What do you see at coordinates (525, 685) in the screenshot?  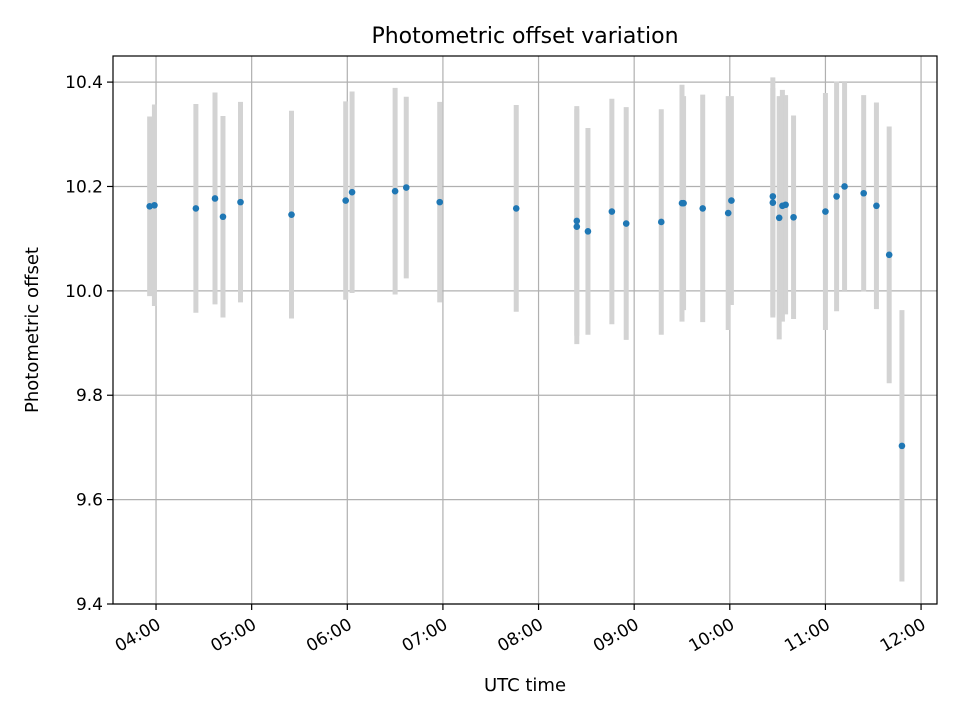 I see `x-axis-label: UTC time` at bounding box center [525, 685].